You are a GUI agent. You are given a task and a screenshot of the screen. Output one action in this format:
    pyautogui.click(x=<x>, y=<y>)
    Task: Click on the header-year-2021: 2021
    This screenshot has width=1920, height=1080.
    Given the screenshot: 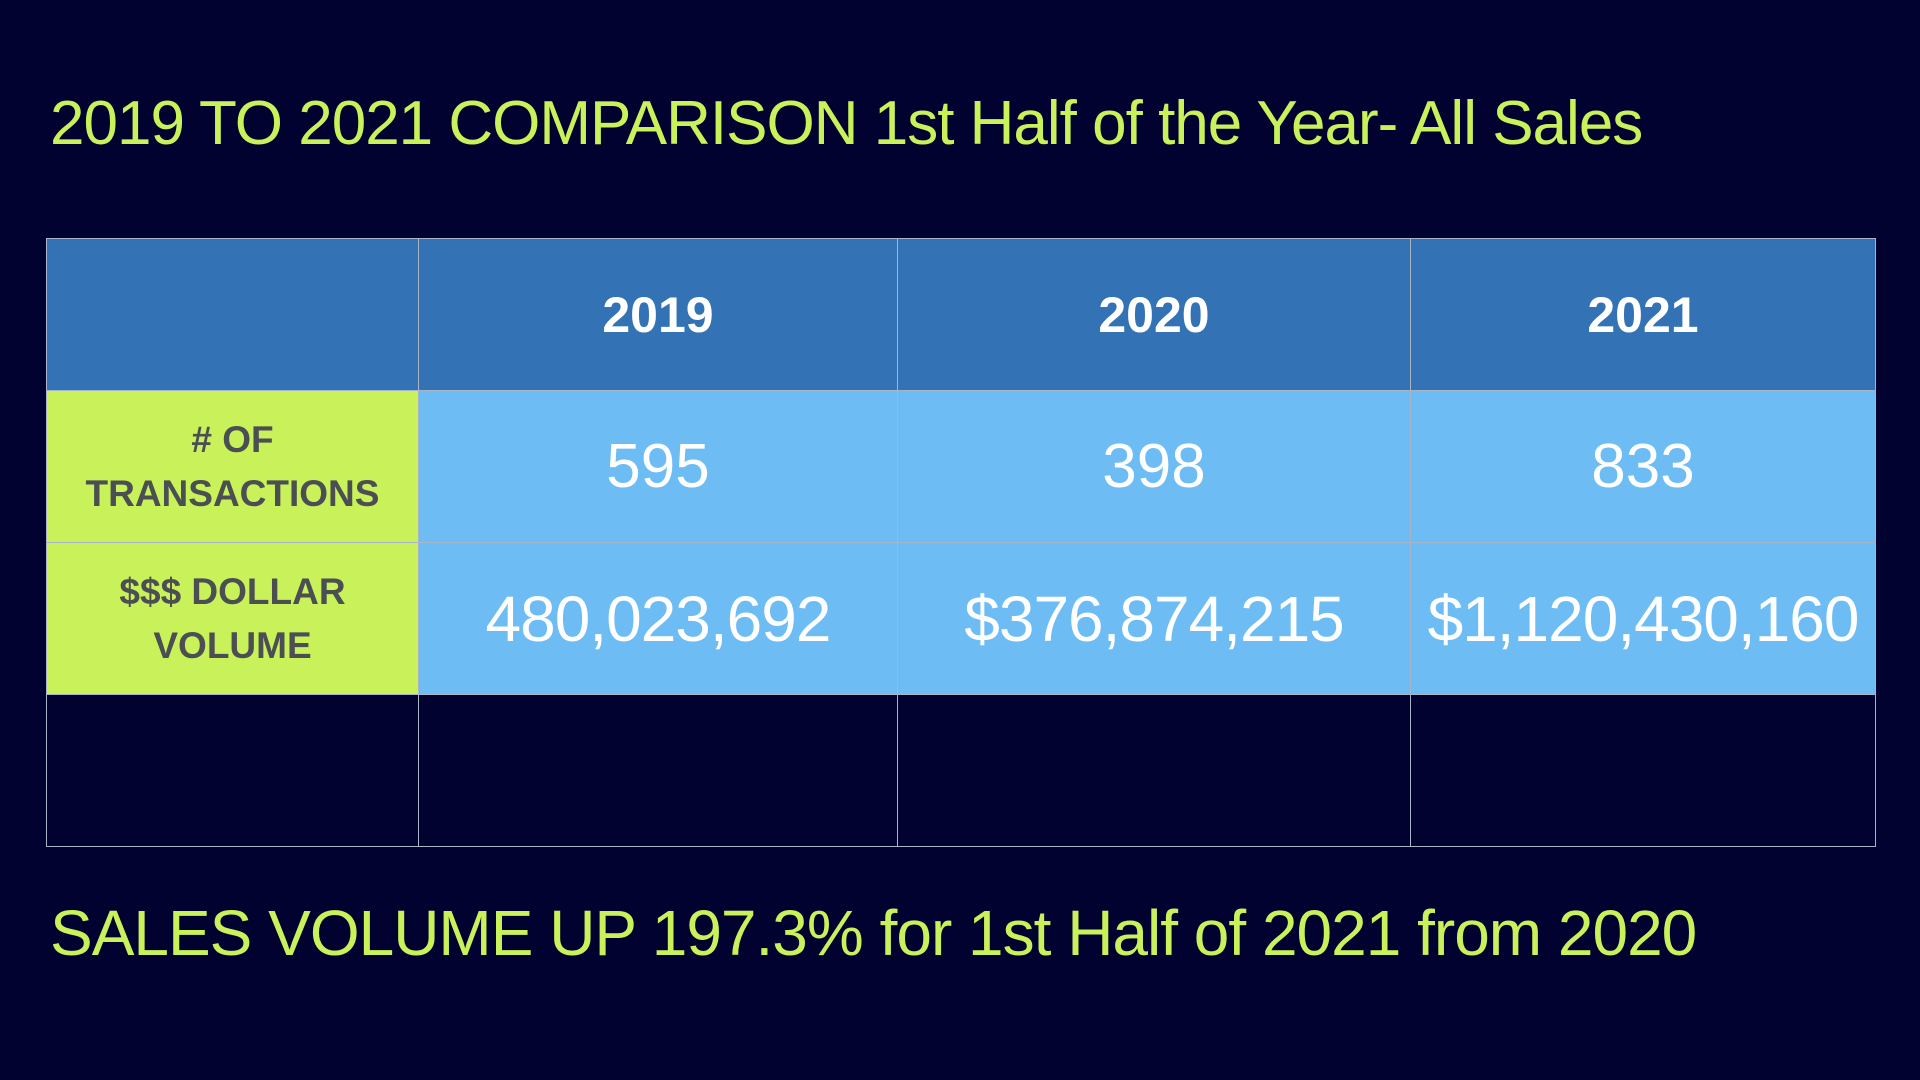 What is the action you would take?
    pyautogui.click(x=1643, y=314)
    